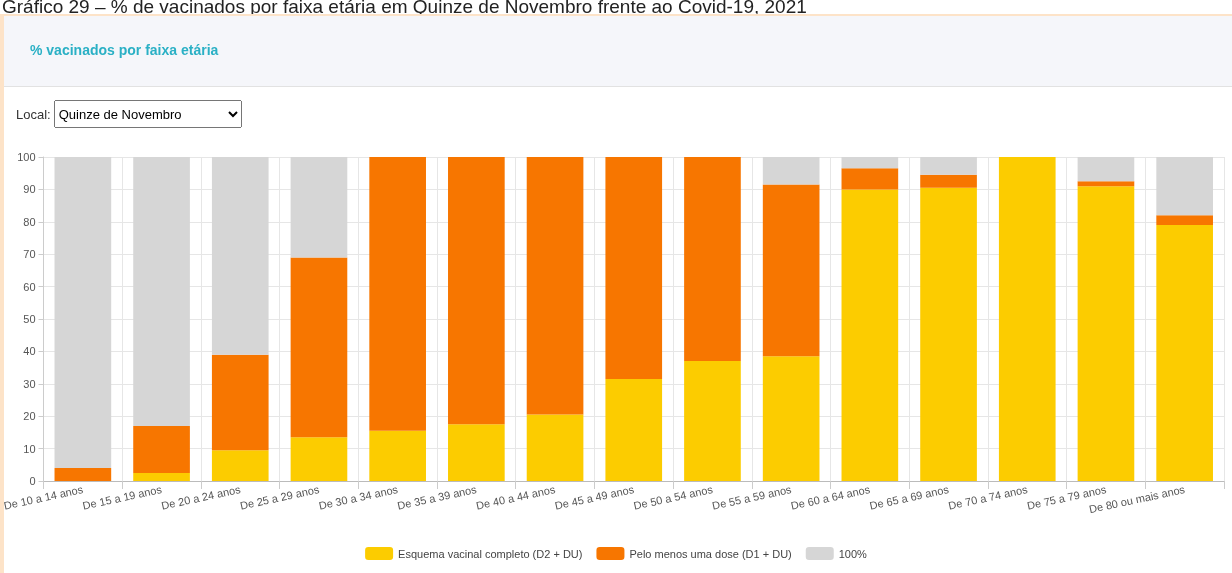 Image resolution: width=1232 pixels, height=573 pixels. Describe the element at coordinates (29, 286) in the screenshot. I see `y-tick-label: 60` at that location.